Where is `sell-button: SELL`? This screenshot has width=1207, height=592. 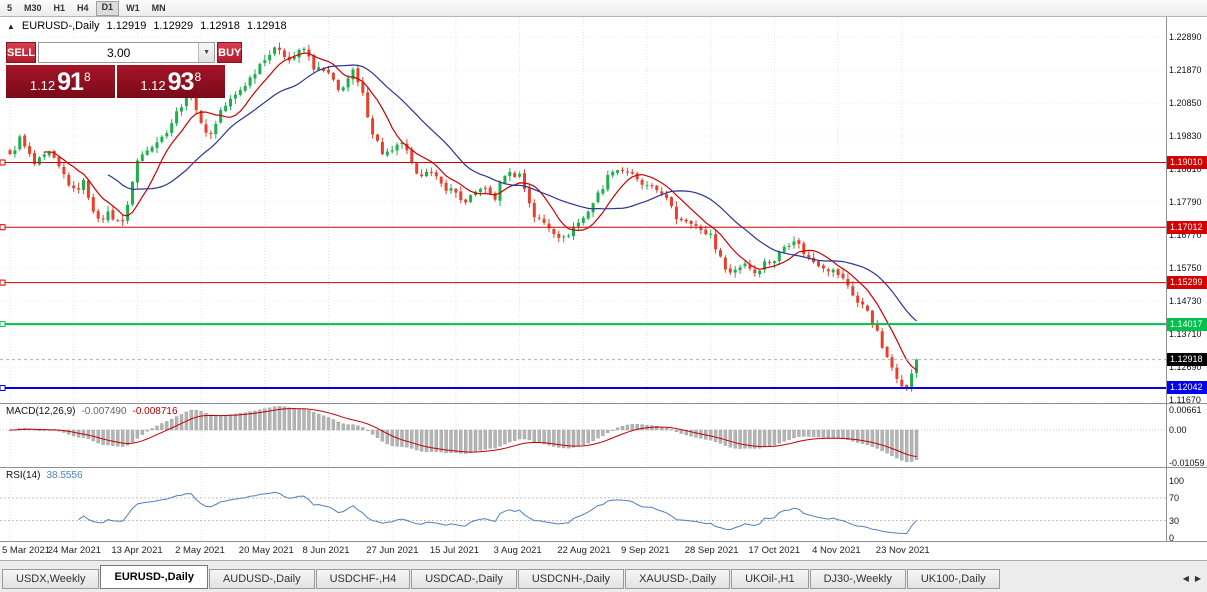 sell-button: SELL is located at coordinates (21, 52).